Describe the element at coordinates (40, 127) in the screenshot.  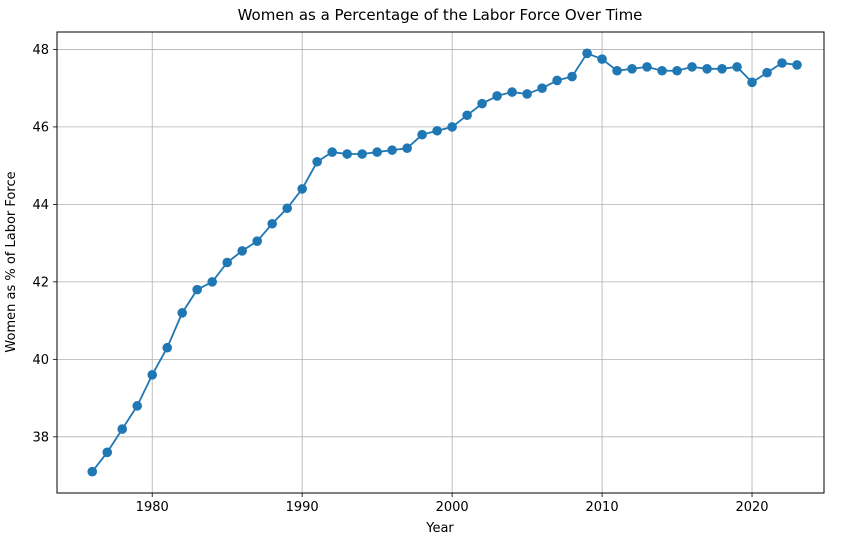
I see `y-tick-label: 46` at that location.